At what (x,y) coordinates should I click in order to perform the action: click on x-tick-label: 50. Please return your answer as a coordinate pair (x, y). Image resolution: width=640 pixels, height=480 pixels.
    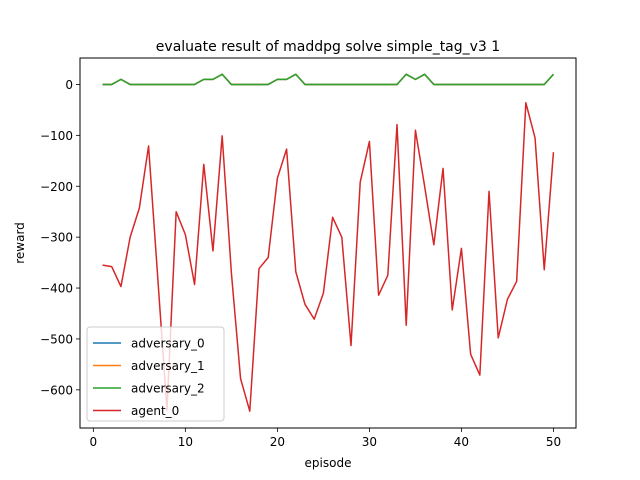
    Looking at the image, I should click on (553, 442).